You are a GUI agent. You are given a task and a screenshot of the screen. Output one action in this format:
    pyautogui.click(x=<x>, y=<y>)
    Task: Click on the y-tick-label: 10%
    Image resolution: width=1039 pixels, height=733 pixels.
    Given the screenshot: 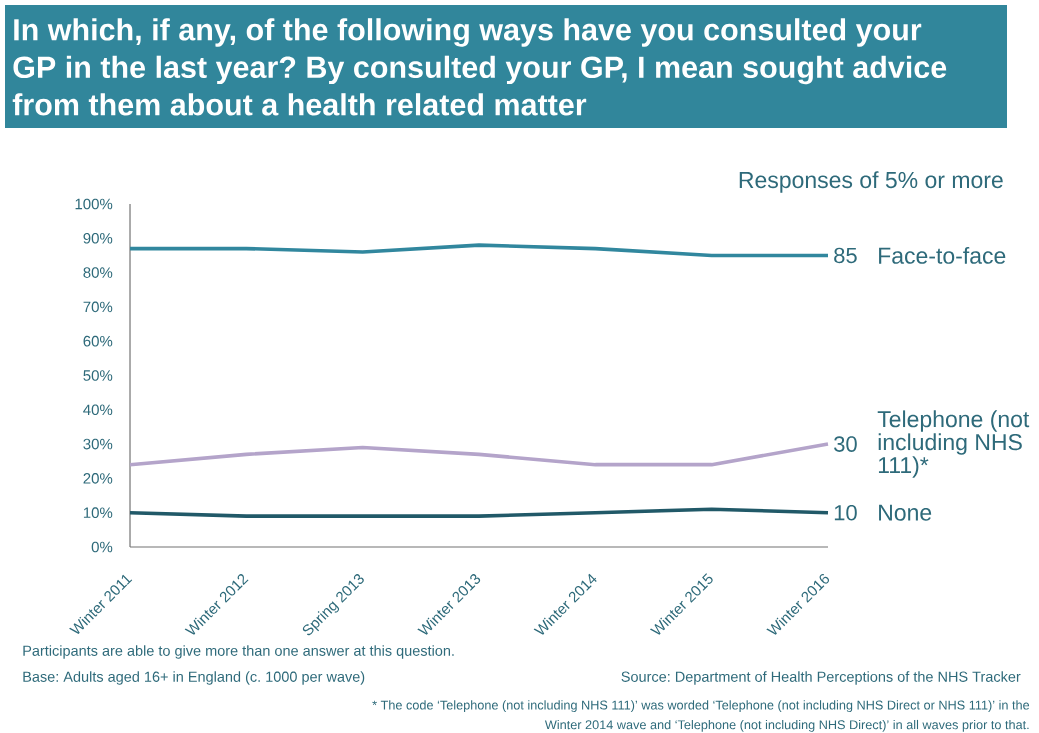 What is the action you would take?
    pyautogui.click(x=98, y=512)
    